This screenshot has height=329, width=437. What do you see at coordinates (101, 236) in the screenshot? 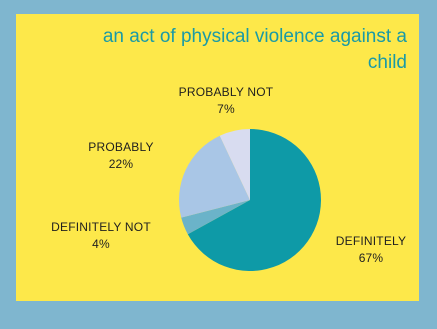
I see `label-definitely-not: DEFINITELY NOT 4%` at bounding box center [101, 236].